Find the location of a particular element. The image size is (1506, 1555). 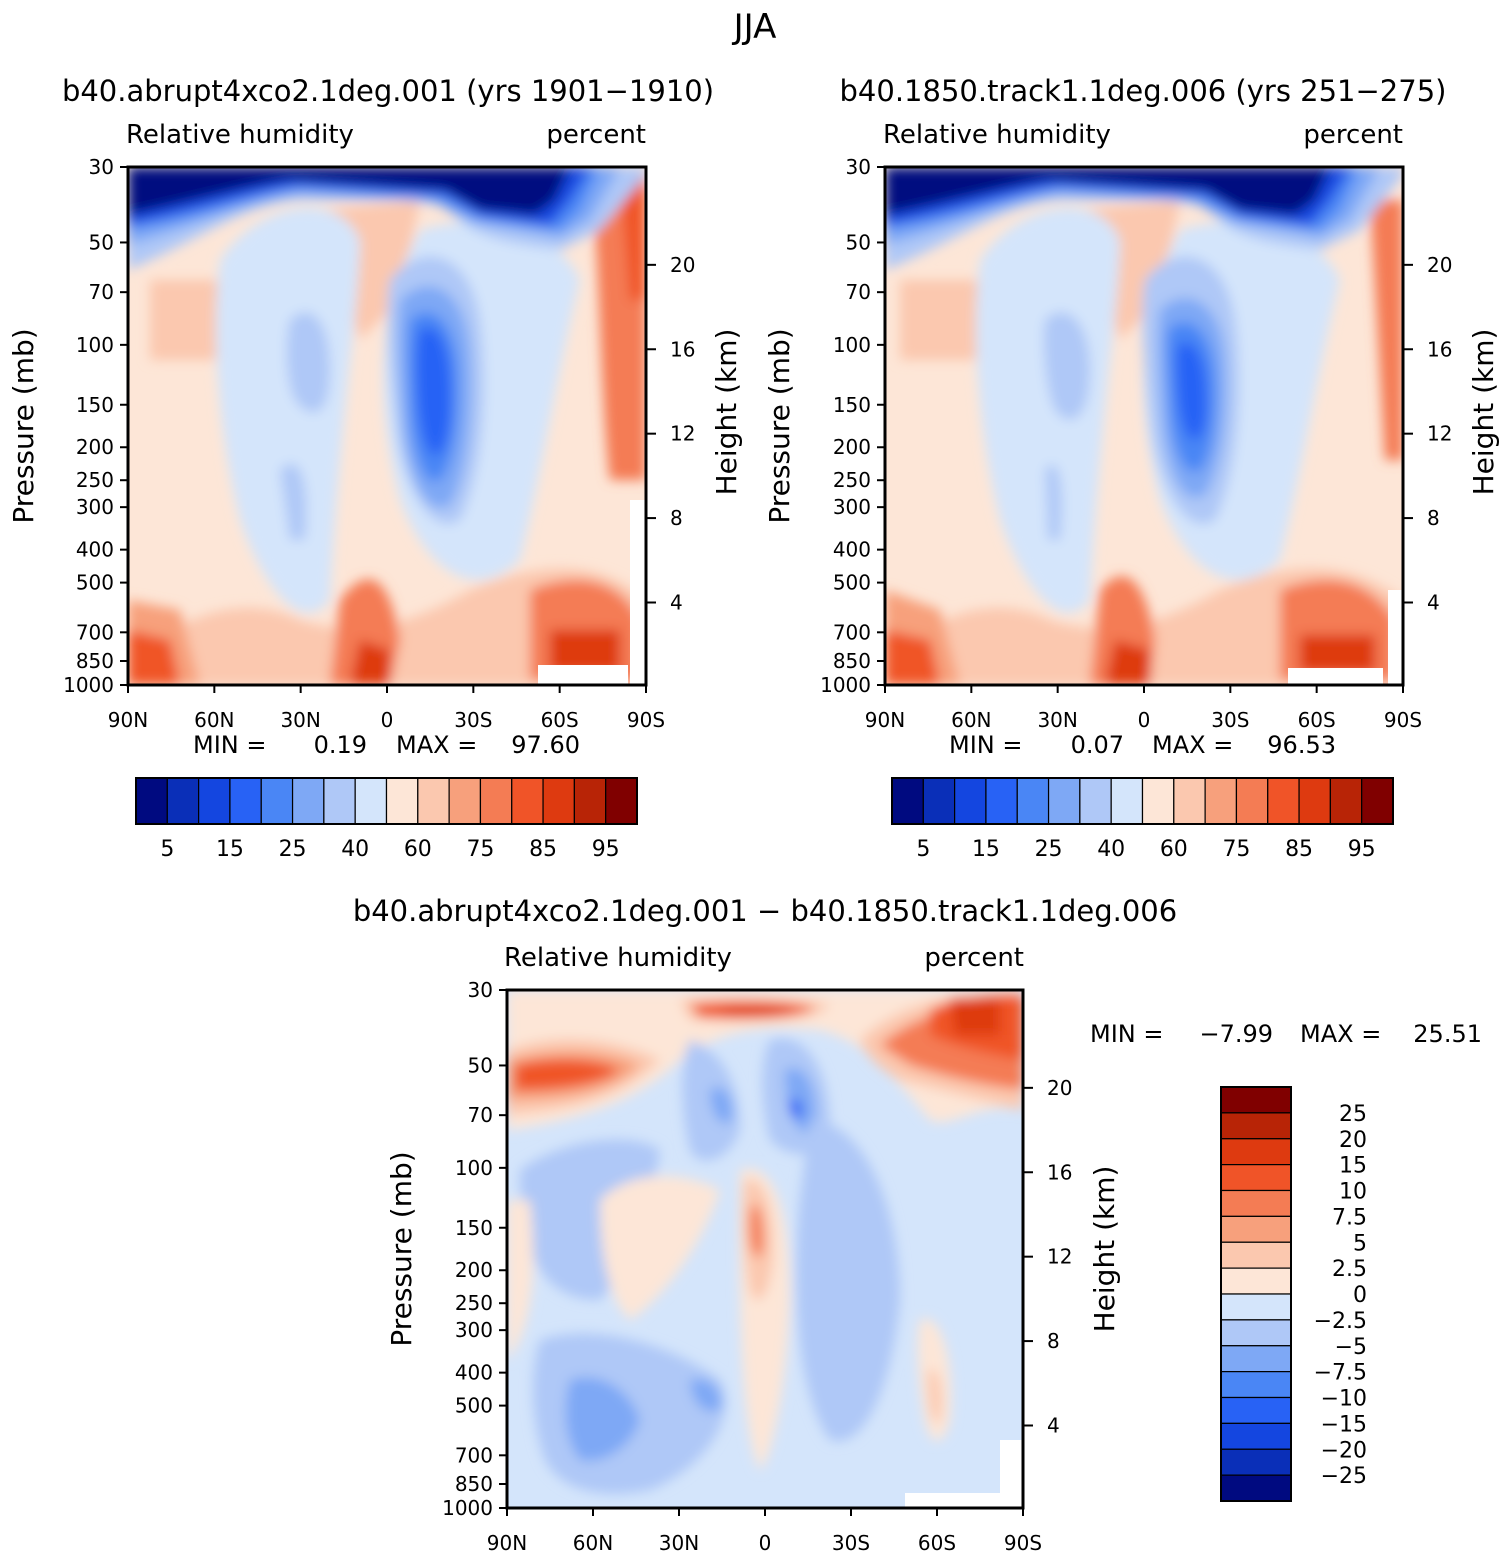

max-value: 97.60 is located at coordinates (545, 745).